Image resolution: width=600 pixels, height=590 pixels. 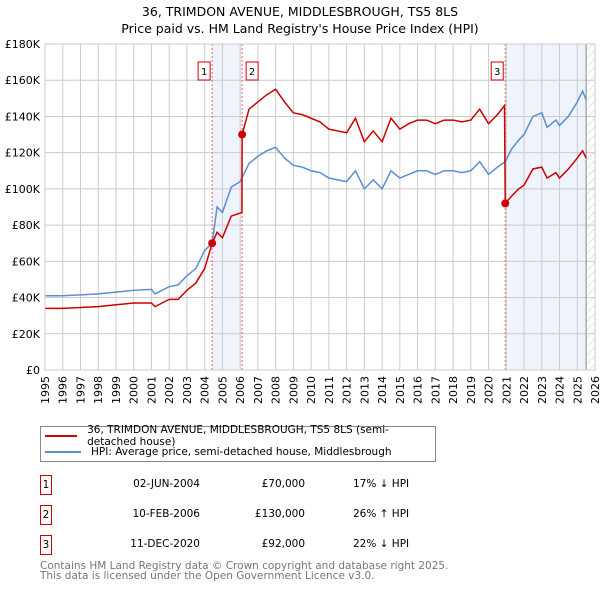 I want to click on y-tick-label: £180K, so click(x=23, y=44).